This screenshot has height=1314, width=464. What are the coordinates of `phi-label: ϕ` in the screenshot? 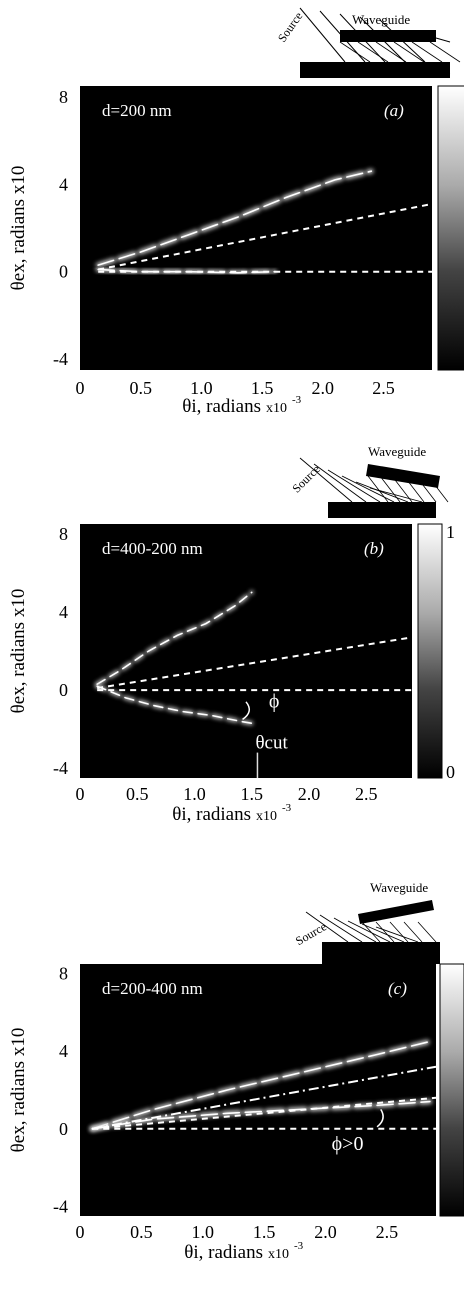 It's located at (274, 702).